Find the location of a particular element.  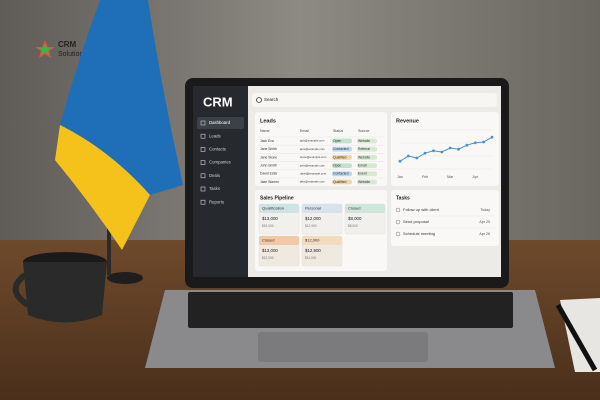

month-label: Feb is located at coordinates (425, 177).